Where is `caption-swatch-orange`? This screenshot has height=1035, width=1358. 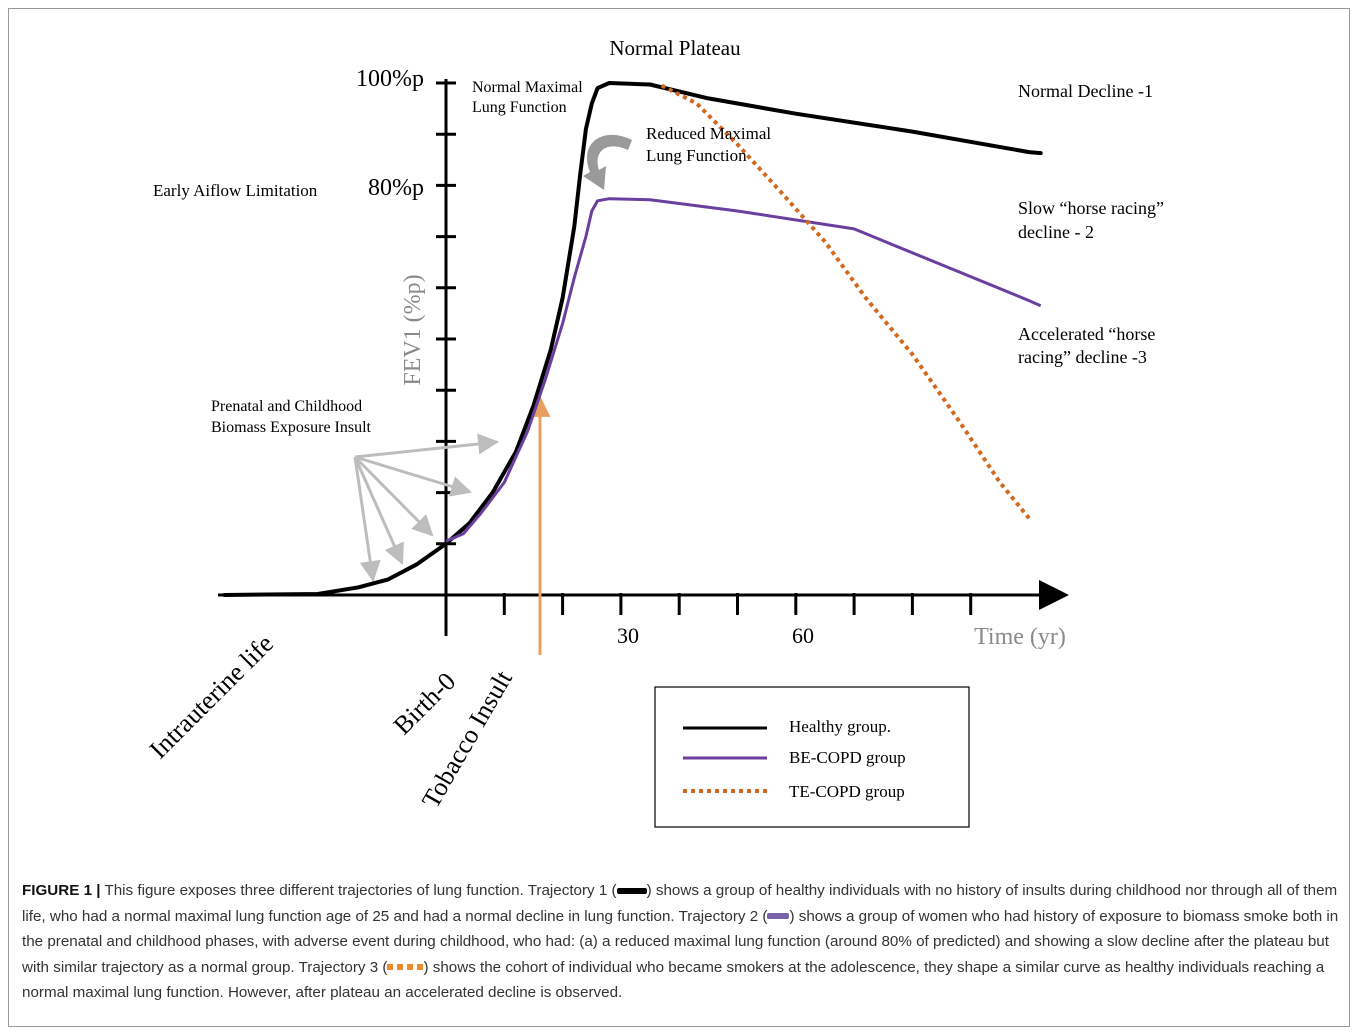
caption-swatch-orange is located at coordinates (405, 967).